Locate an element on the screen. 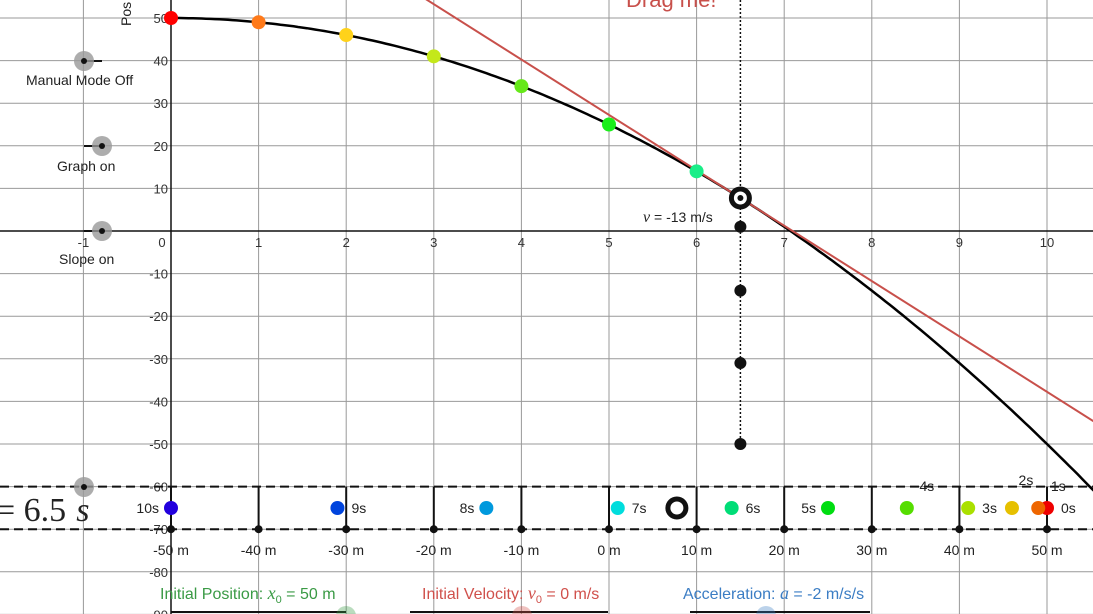  x-tick-label: 4 is located at coordinates (521, 242).